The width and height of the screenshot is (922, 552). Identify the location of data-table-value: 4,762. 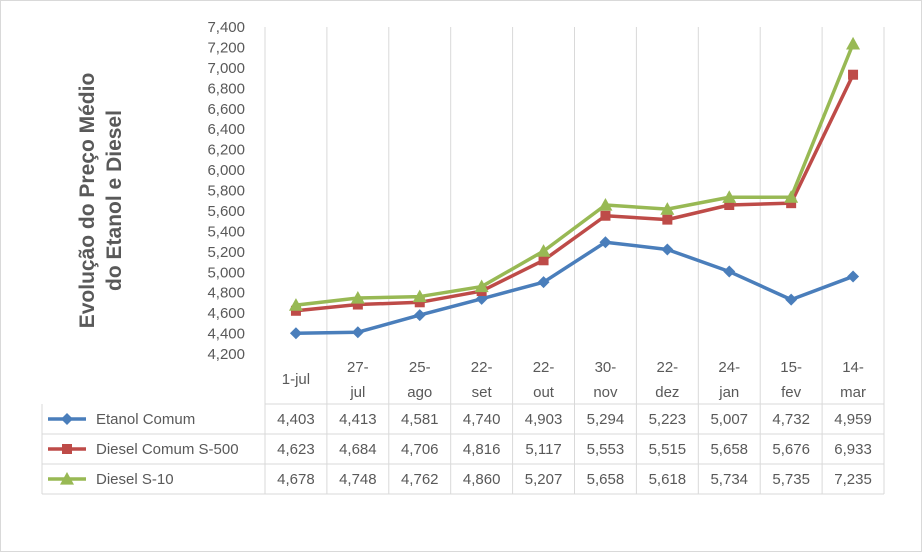
(420, 479).